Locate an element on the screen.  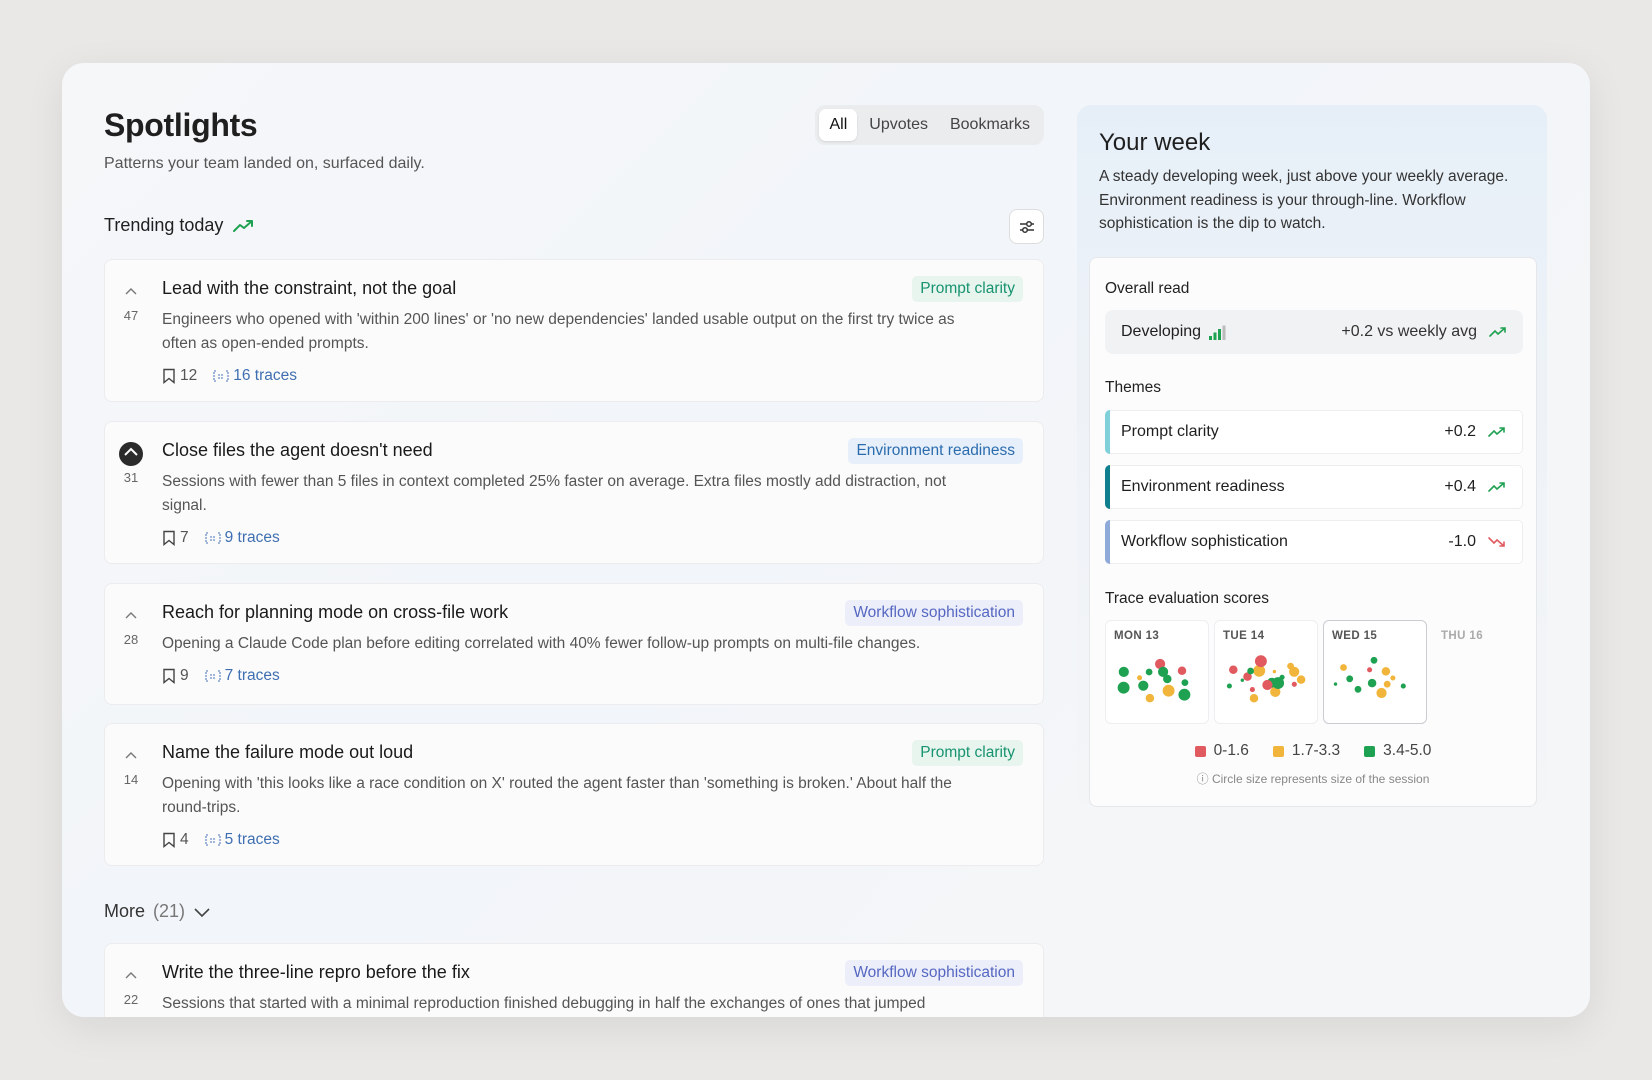
day-label: WED 15 is located at coordinates (1355, 636).